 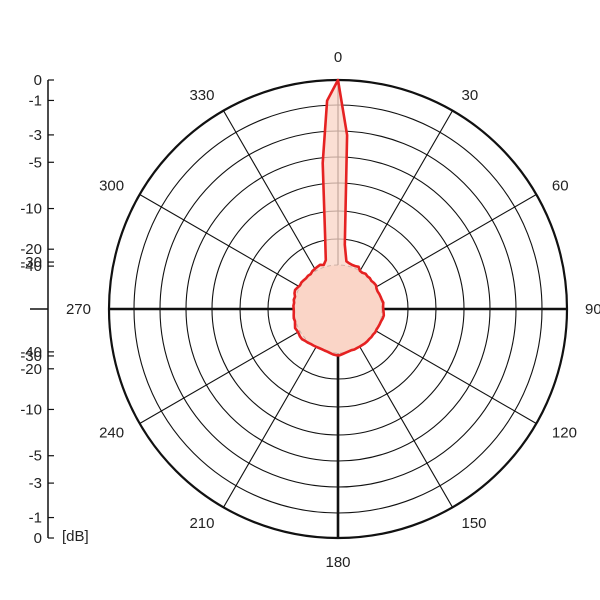 What do you see at coordinates (338, 57) in the screenshot?
I see `angle-label: 0` at bounding box center [338, 57].